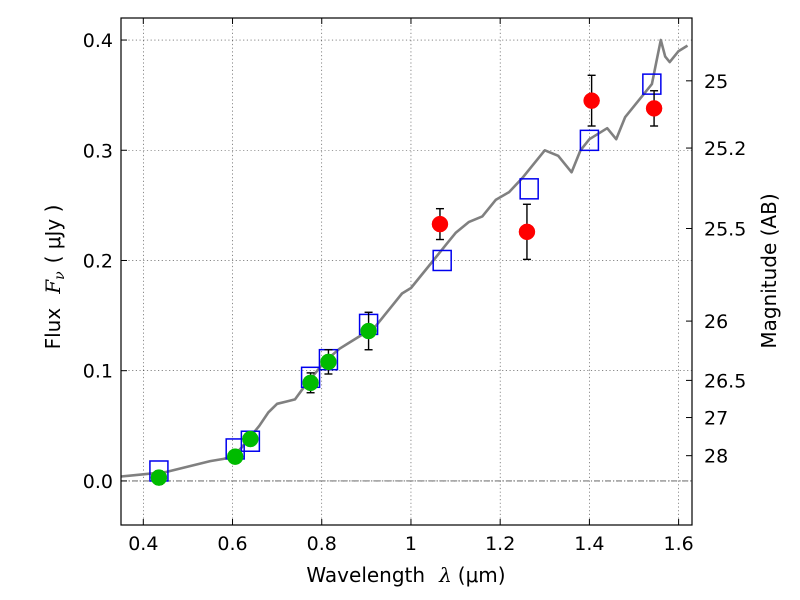 This screenshot has height=600, width=800. What do you see at coordinates (445, 575) in the screenshot?
I see `x-axis-symbol: λ` at bounding box center [445, 575].